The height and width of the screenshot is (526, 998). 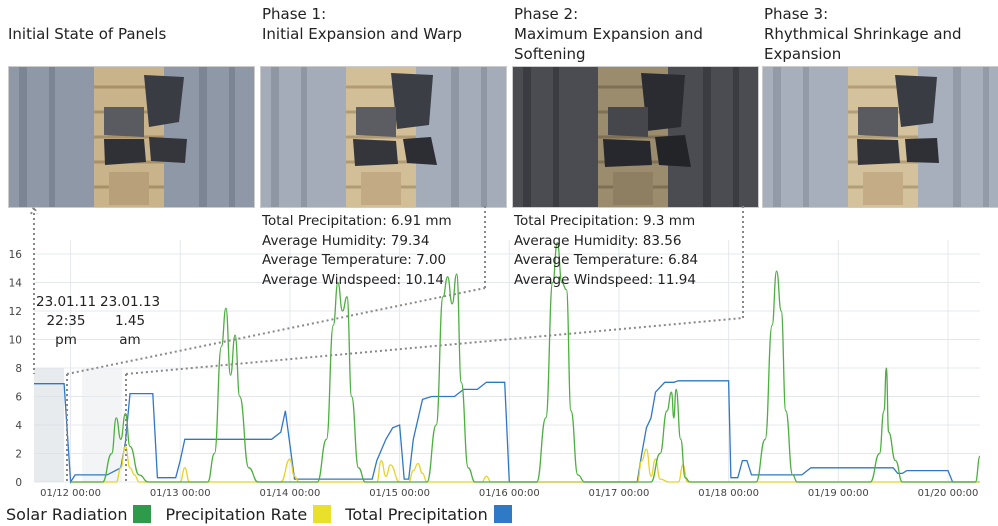 I want to click on annotation-start-time: 23.01.11 22:35 pm, so click(x=66, y=321).